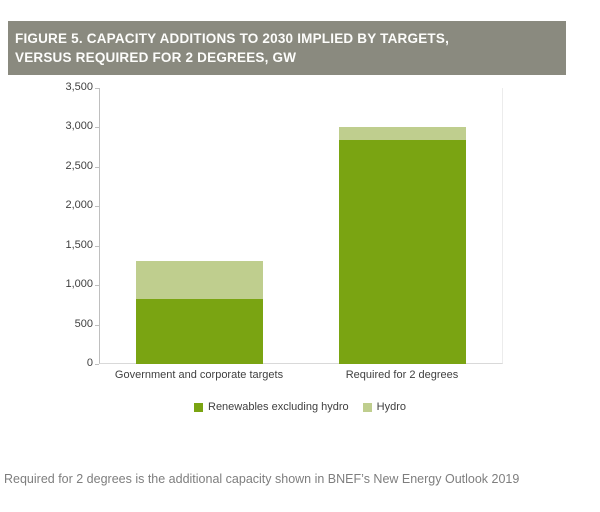 This screenshot has width=600, height=512. I want to click on legend-item: Hydro, so click(384, 407).